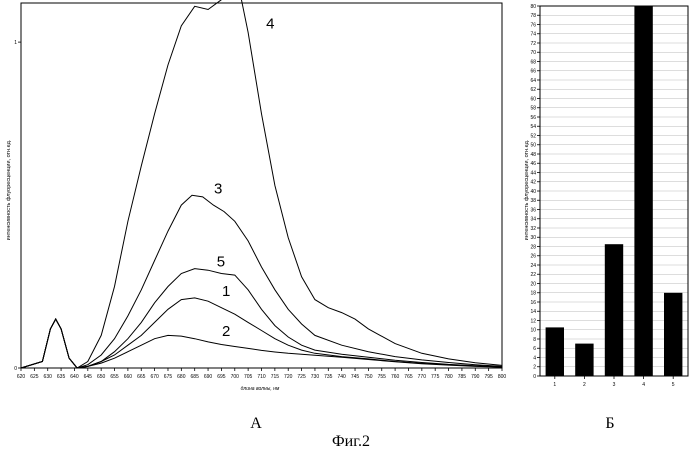 Image resolution: width=699 pixels, height=450 pixels. I want to click on x-tick-label: 3, so click(614, 385).